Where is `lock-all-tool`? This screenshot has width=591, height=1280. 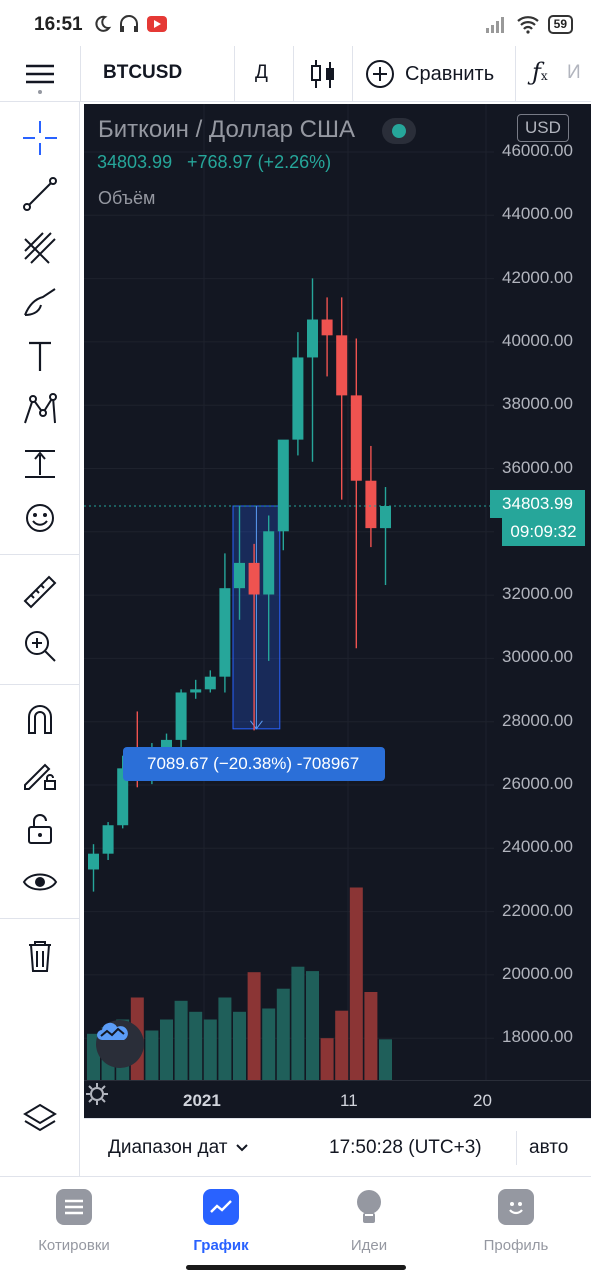 lock-all-tool is located at coordinates (40, 828).